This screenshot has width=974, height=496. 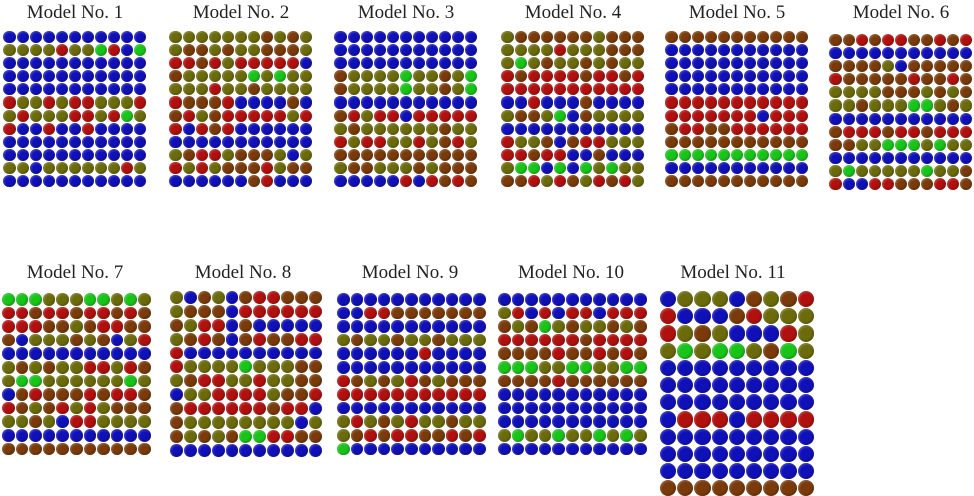 I want to click on model-title: Model No. 2, so click(x=241, y=12).